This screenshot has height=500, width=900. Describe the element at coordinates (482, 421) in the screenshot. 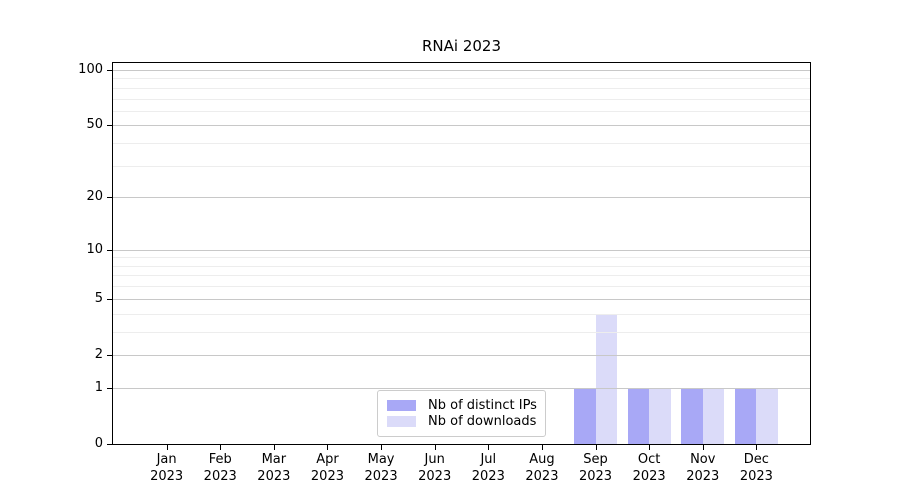

I see `legend-label-downloads: Nb of downloads` at that location.